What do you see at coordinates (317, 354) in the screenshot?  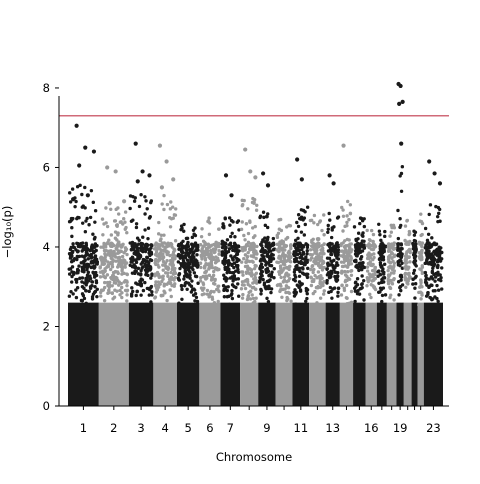 I see `chromosome-12-dense-band` at bounding box center [317, 354].